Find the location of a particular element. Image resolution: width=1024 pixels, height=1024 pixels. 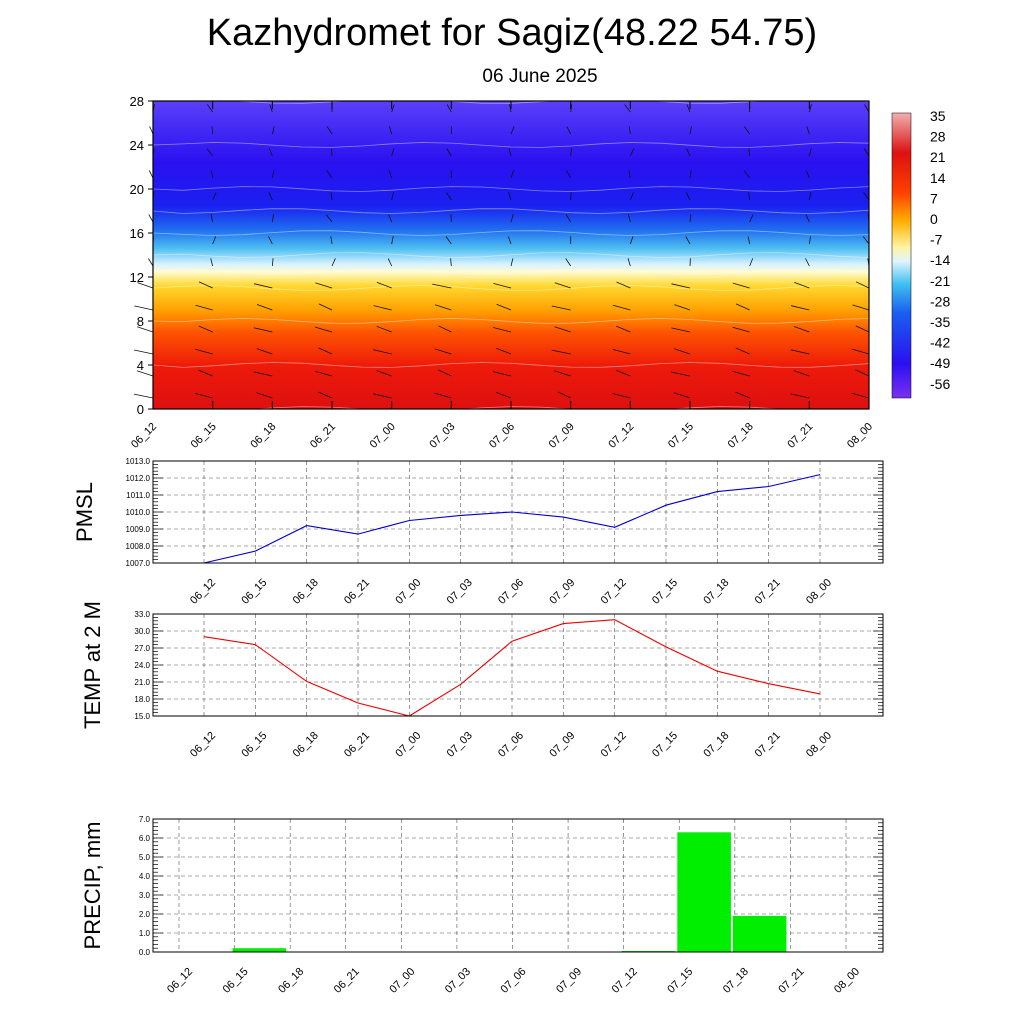

y-tick-label: 24.0 is located at coordinates (142, 665).